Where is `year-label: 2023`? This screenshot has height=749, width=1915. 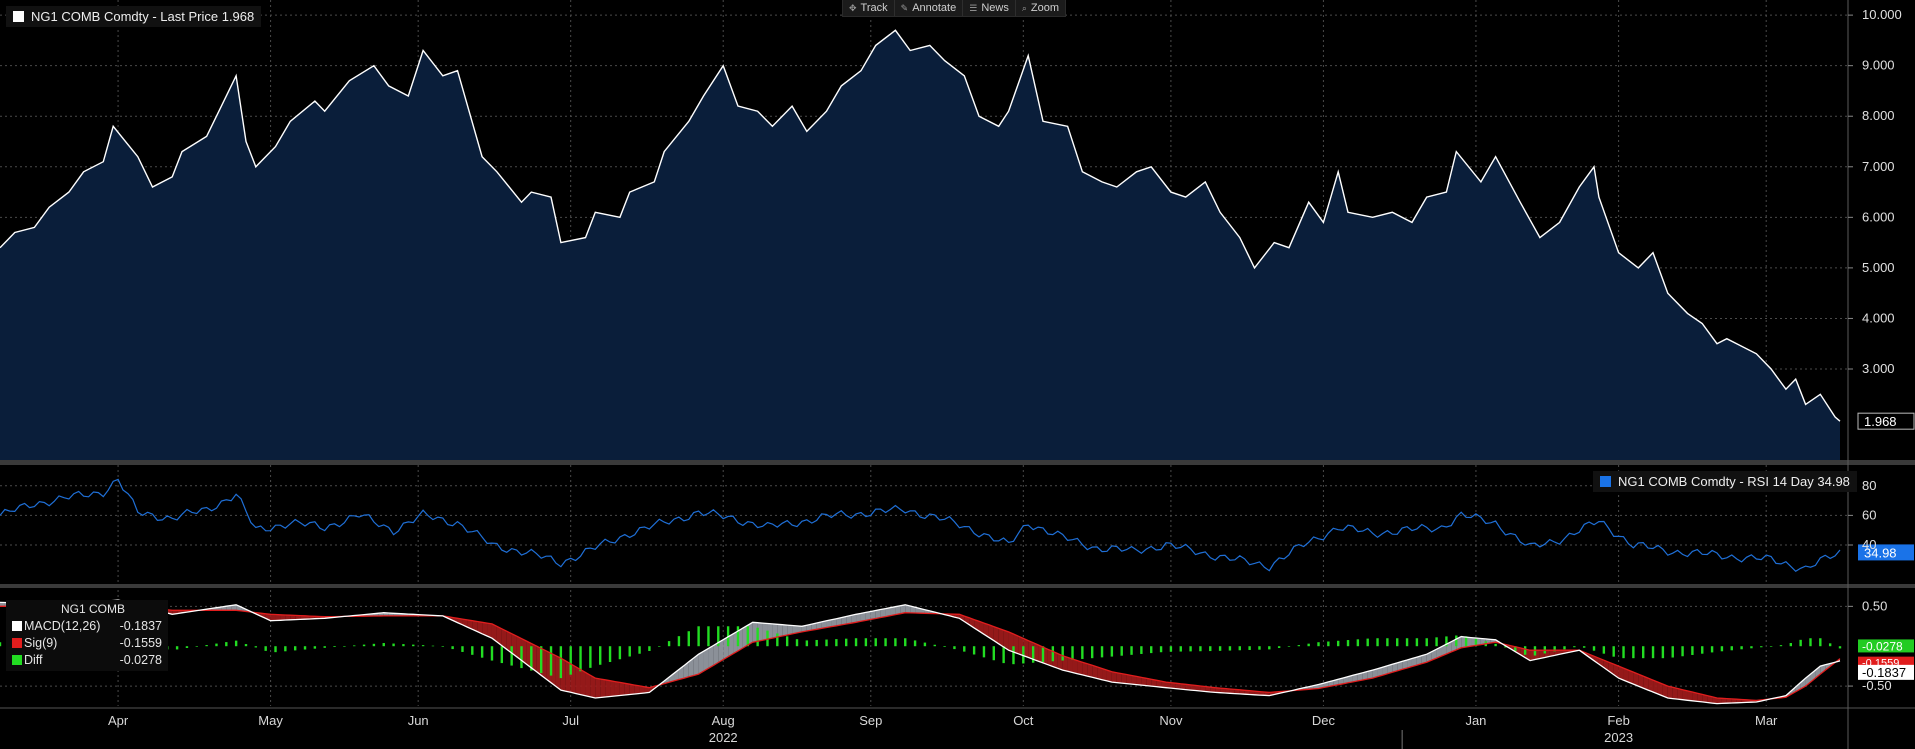 year-label: 2023 is located at coordinates (1618, 737).